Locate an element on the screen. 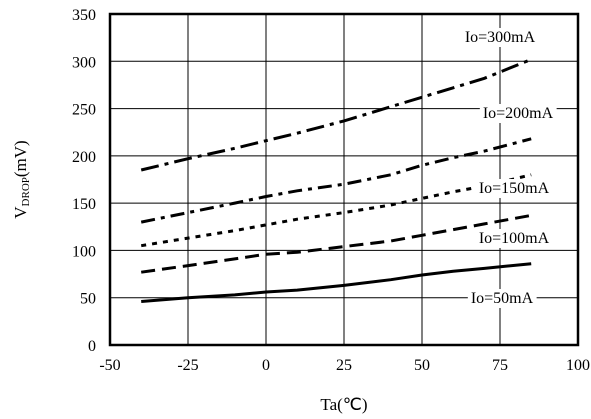  x-tick-label: 100 is located at coordinates (578, 365).